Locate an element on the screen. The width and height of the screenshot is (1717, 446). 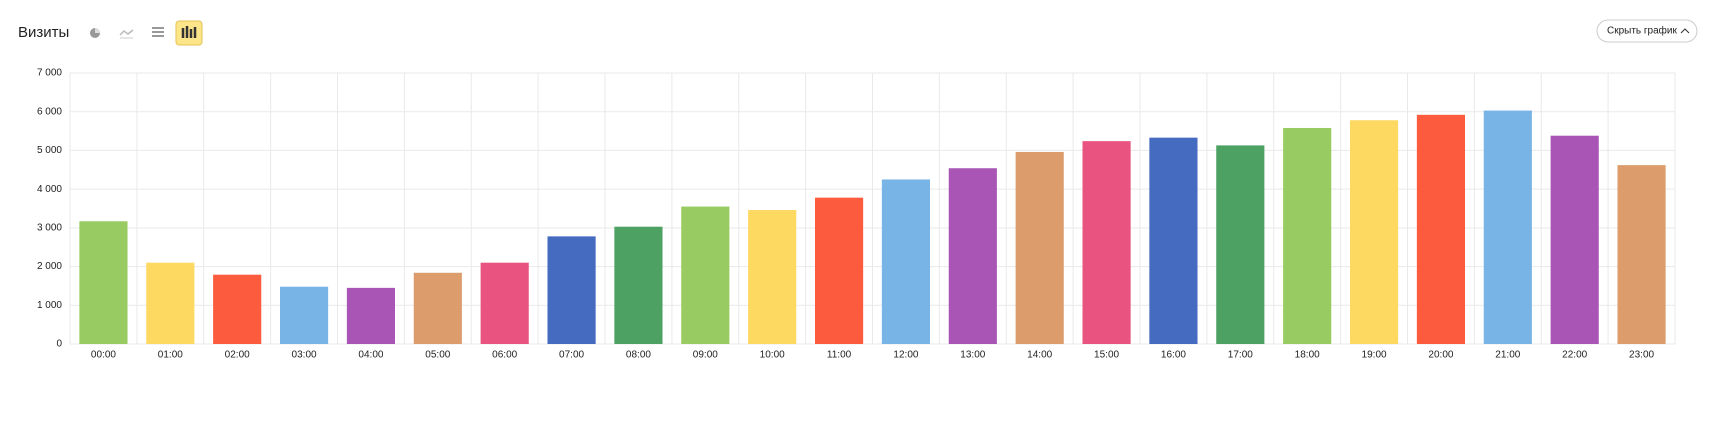
x-tick-label: 02:00 is located at coordinates (237, 355).